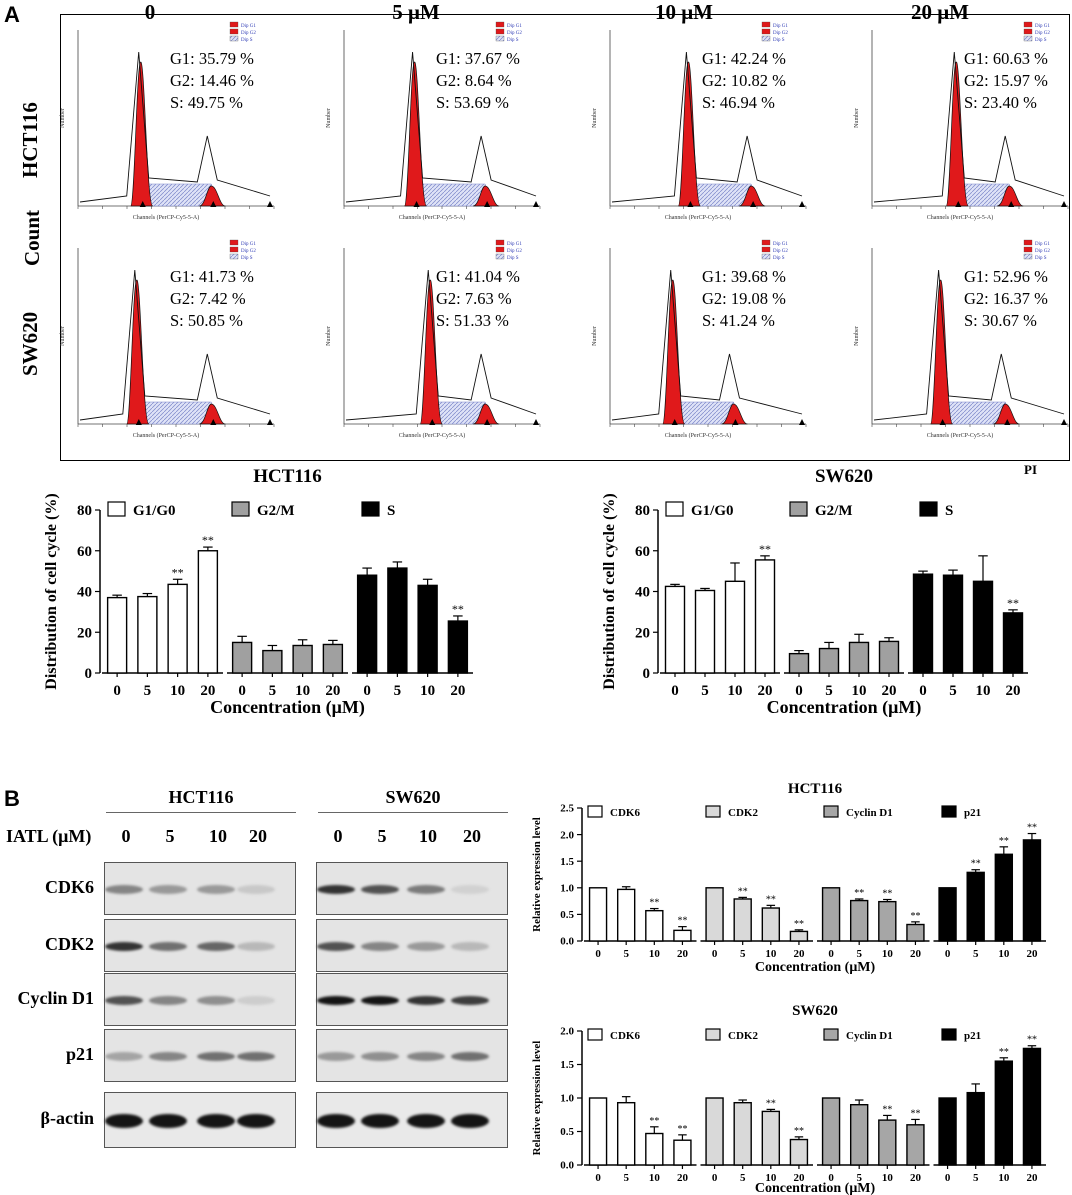  Describe the element at coordinates (625, 1036) in the screenshot. I see `legend-label: CDK6` at that location.